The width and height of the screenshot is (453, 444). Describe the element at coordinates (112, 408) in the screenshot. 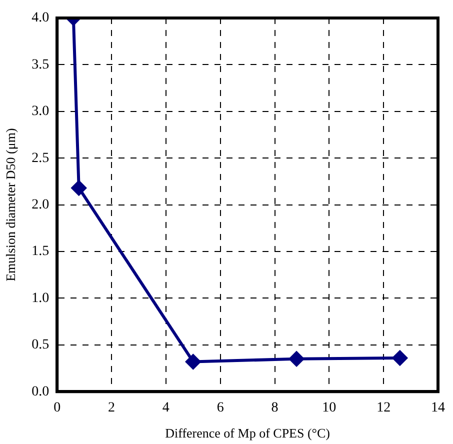

I see `x-tick-label: 2` at that location.